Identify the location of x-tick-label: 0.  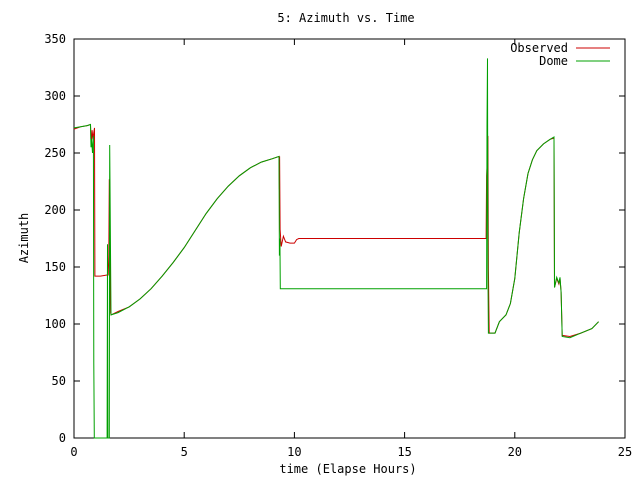
(73, 452).